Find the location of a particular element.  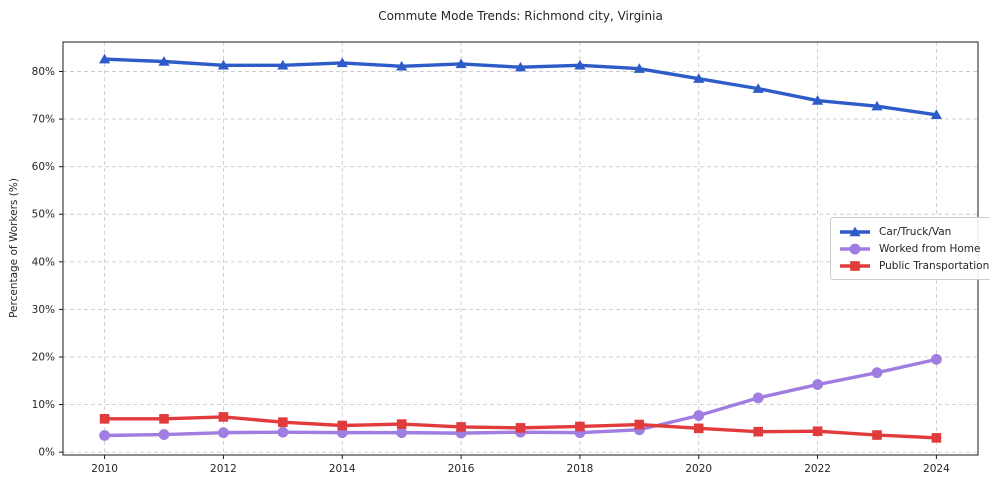

legend-label: Car/Truck/Van is located at coordinates (915, 231).